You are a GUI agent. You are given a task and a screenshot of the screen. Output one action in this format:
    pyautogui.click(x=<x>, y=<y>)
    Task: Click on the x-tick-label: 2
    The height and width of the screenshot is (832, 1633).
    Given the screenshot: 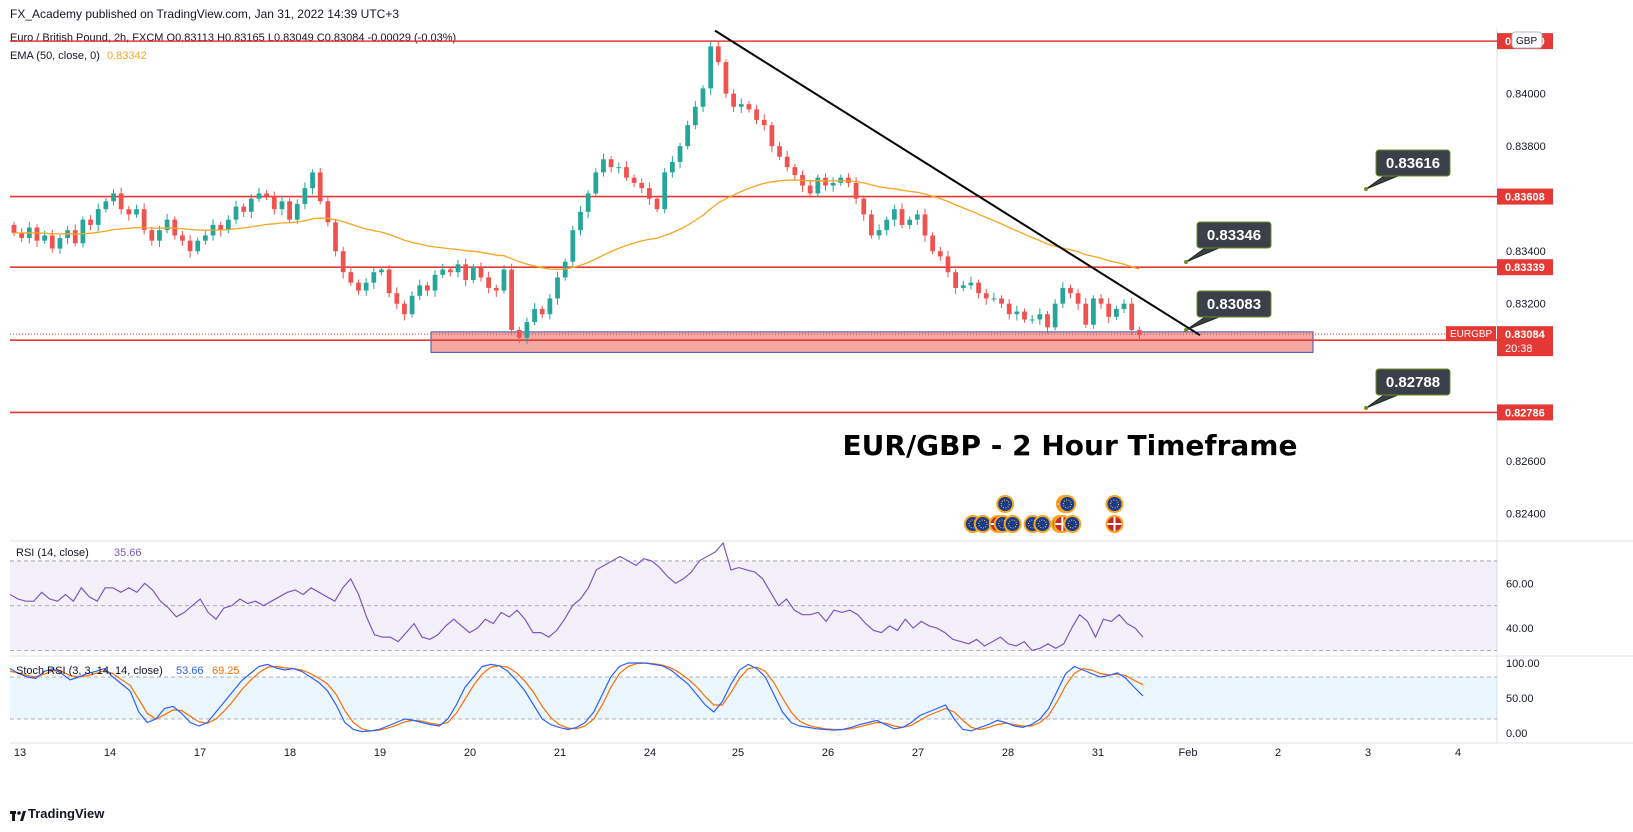 What is the action you would take?
    pyautogui.click(x=1278, y=753)
    